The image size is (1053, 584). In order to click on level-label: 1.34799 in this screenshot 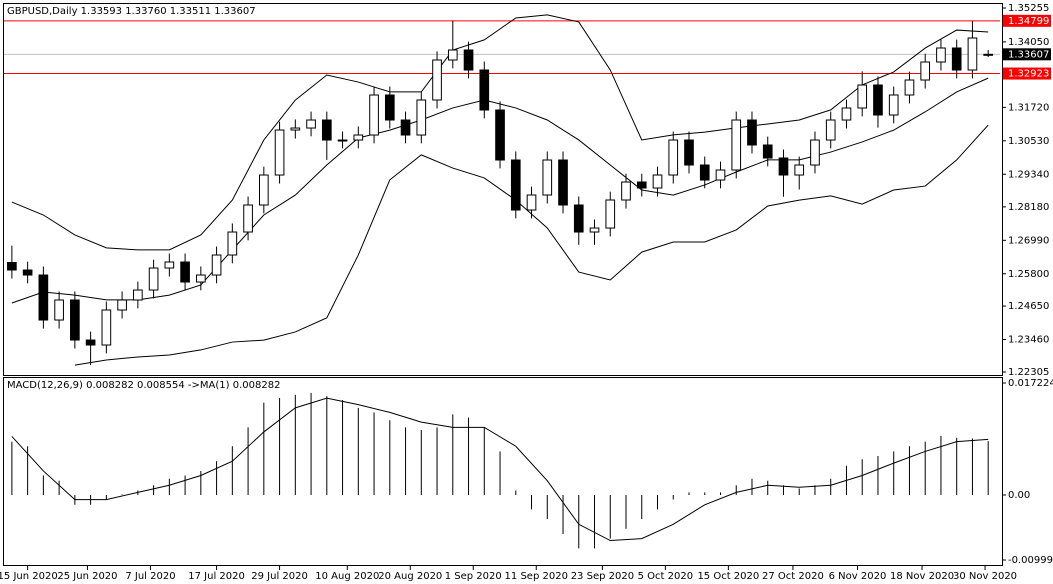, I will do `click(1028, 21)`.